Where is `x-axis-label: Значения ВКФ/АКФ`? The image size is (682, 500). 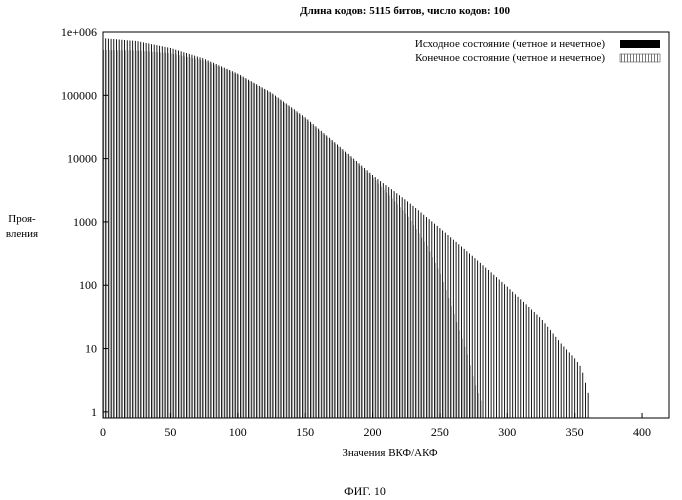 x-axis-label: Значения ВКФ/АКФ is located at coordinates (390, 453).